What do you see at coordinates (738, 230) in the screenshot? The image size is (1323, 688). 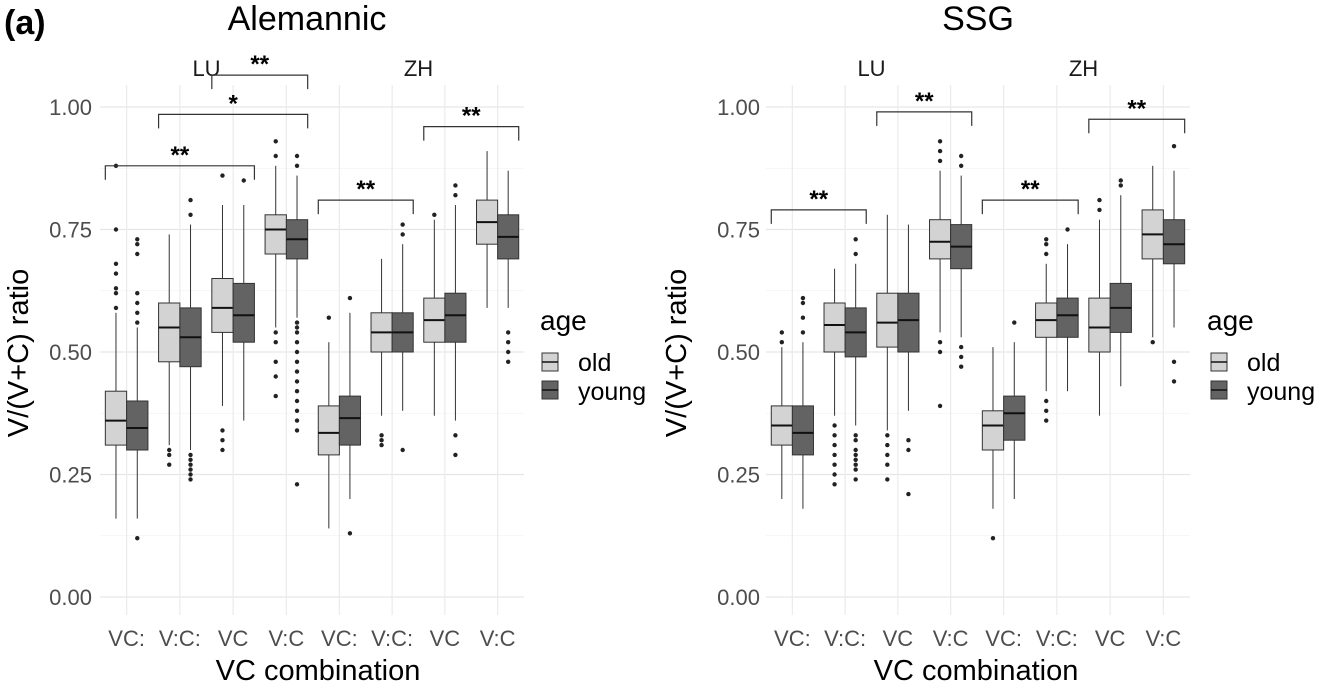 I see `y-tick-label: 0.75` at bounding box center [738, 230].